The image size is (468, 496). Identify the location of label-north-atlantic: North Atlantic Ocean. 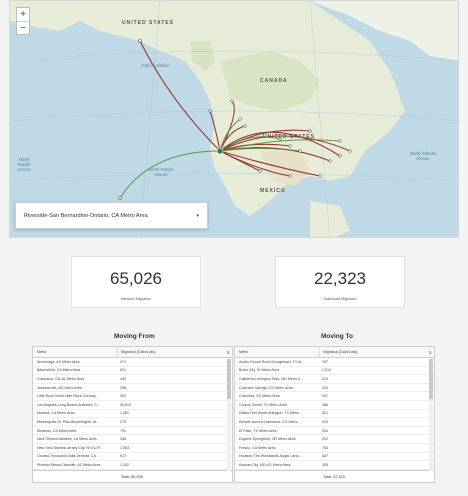
(423, 156).